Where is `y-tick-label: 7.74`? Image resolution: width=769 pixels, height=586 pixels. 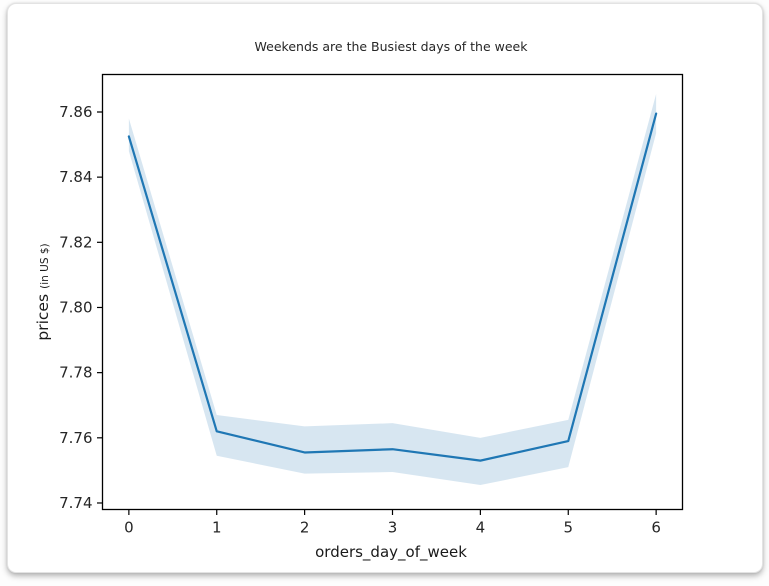
y-tick-label: 7.74 is located at coordinates (75, 503).